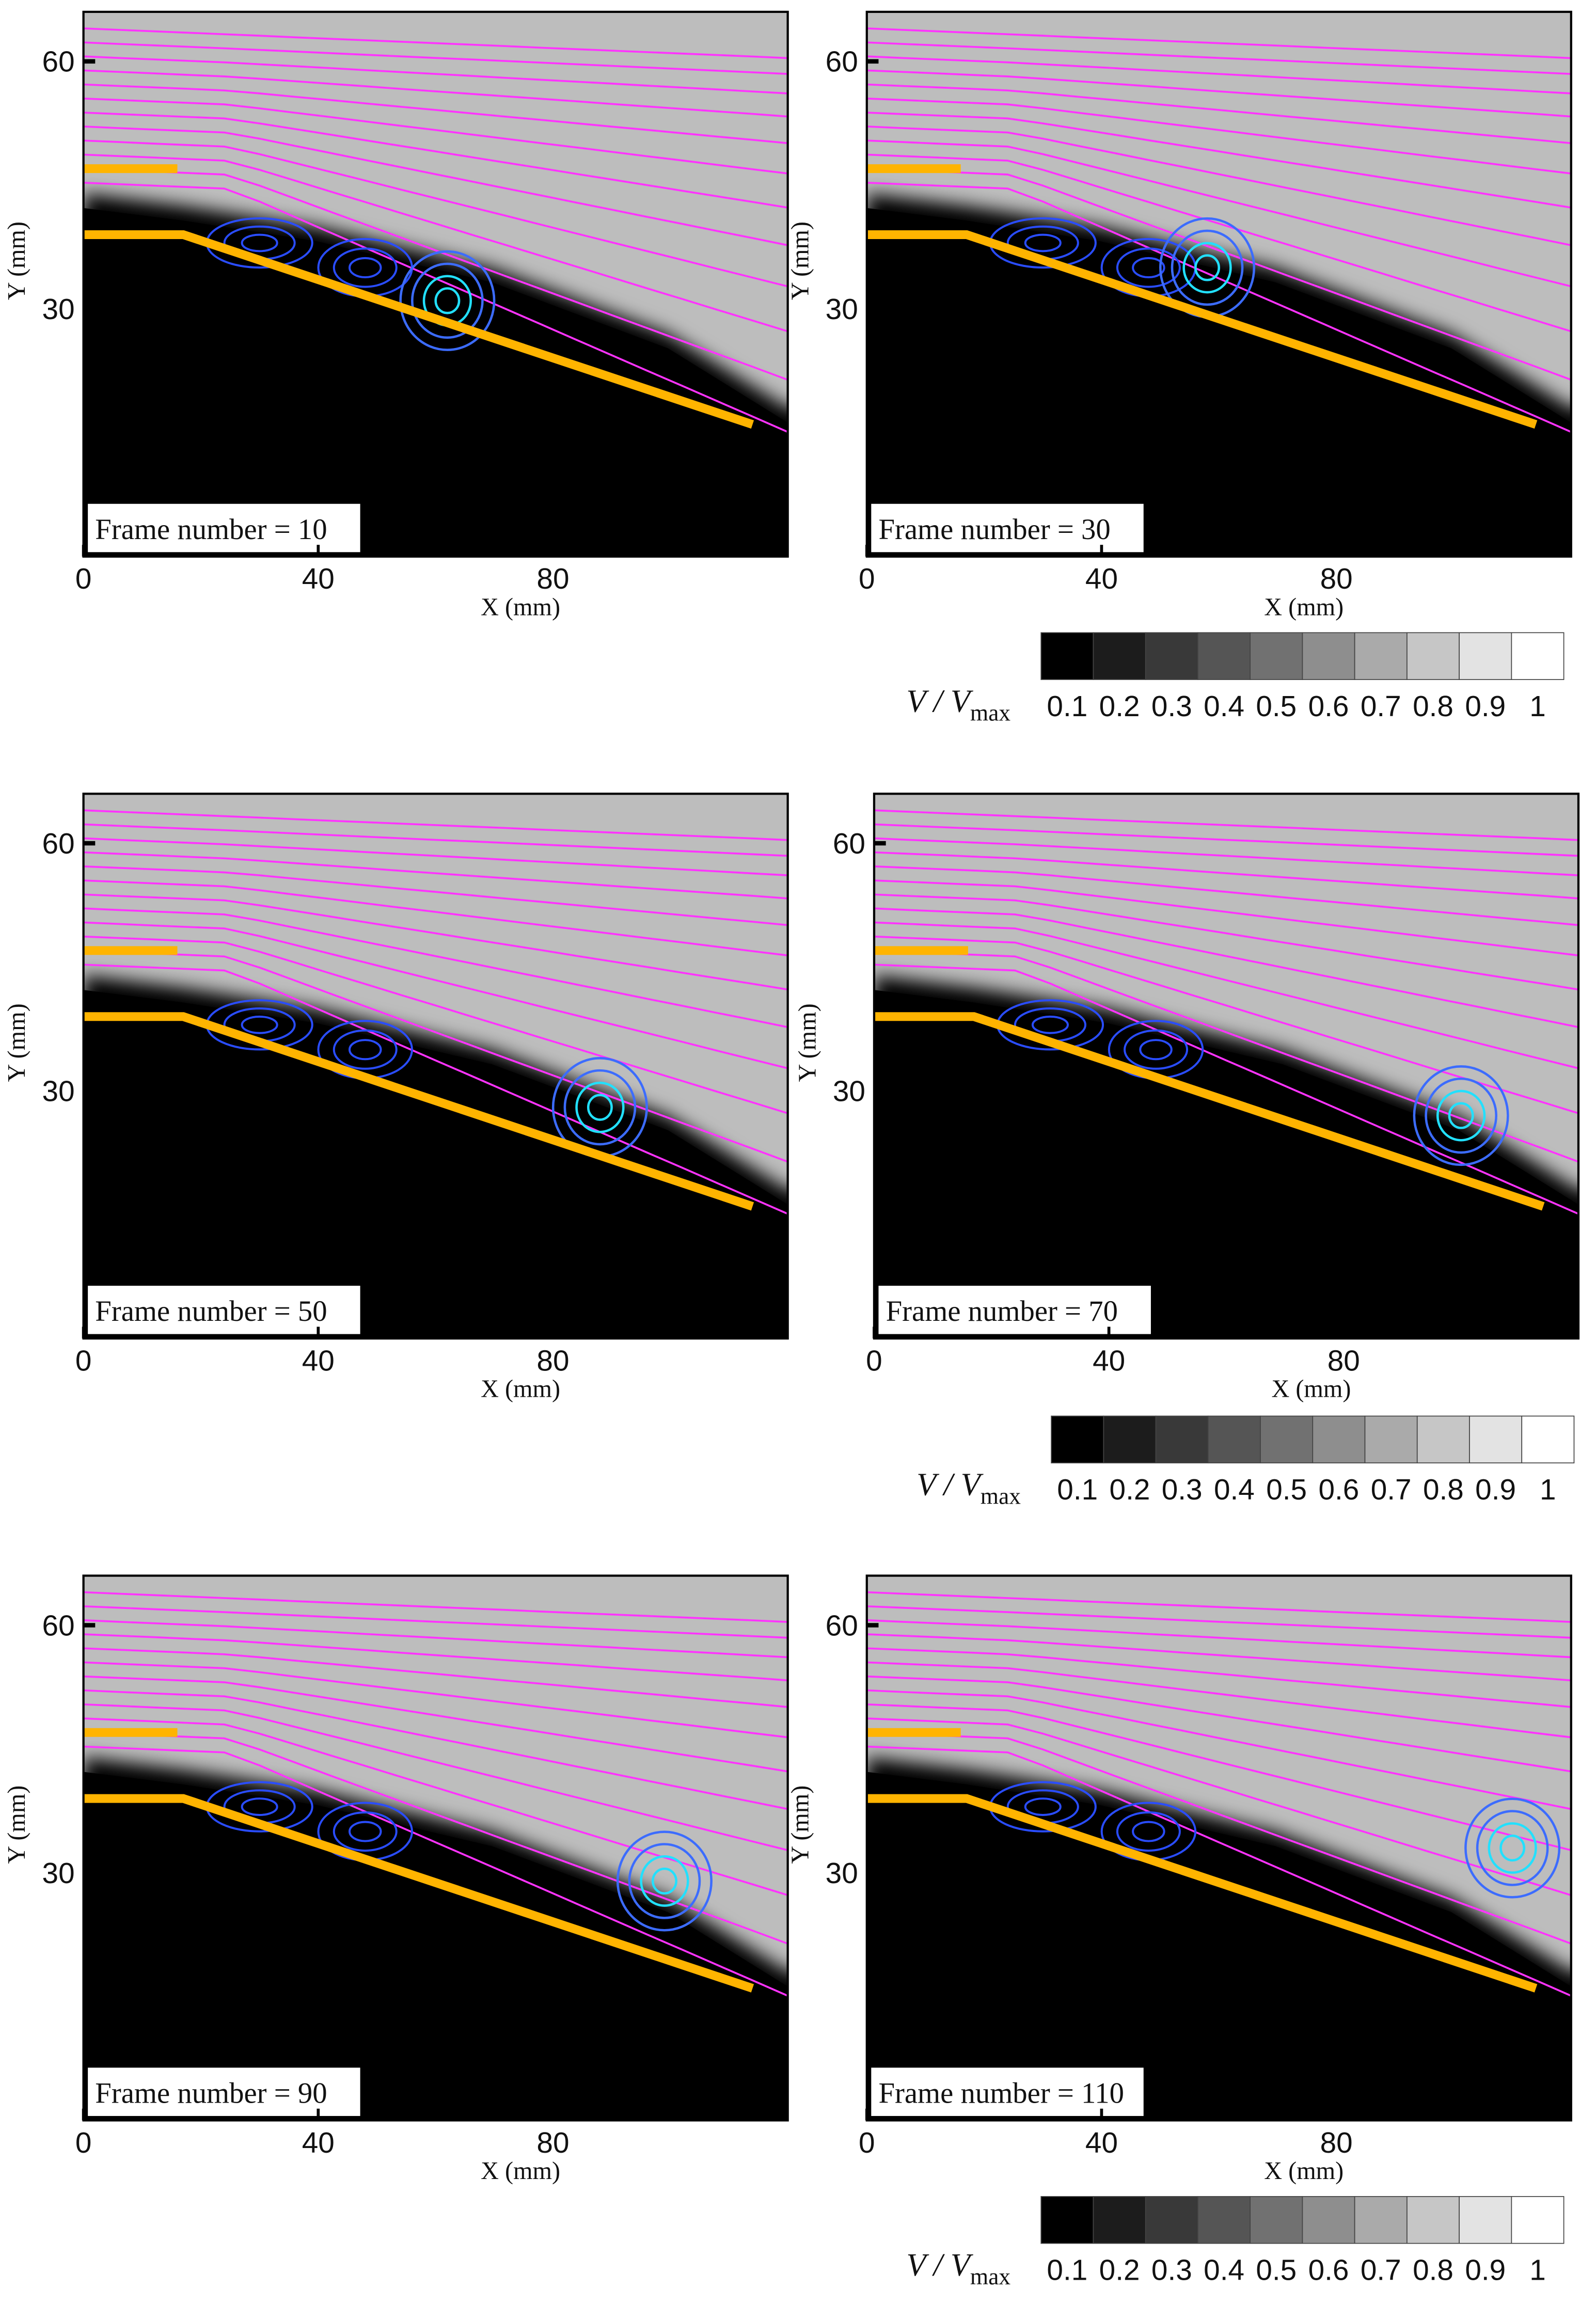 Image resolution: width=1596 pixels, height=2305 pixels. What do you see at coordinates (1443, 1490) in the screenshot?
I see `colorbar-tick-label: 0.8` at bounding box center [1443, 1490].